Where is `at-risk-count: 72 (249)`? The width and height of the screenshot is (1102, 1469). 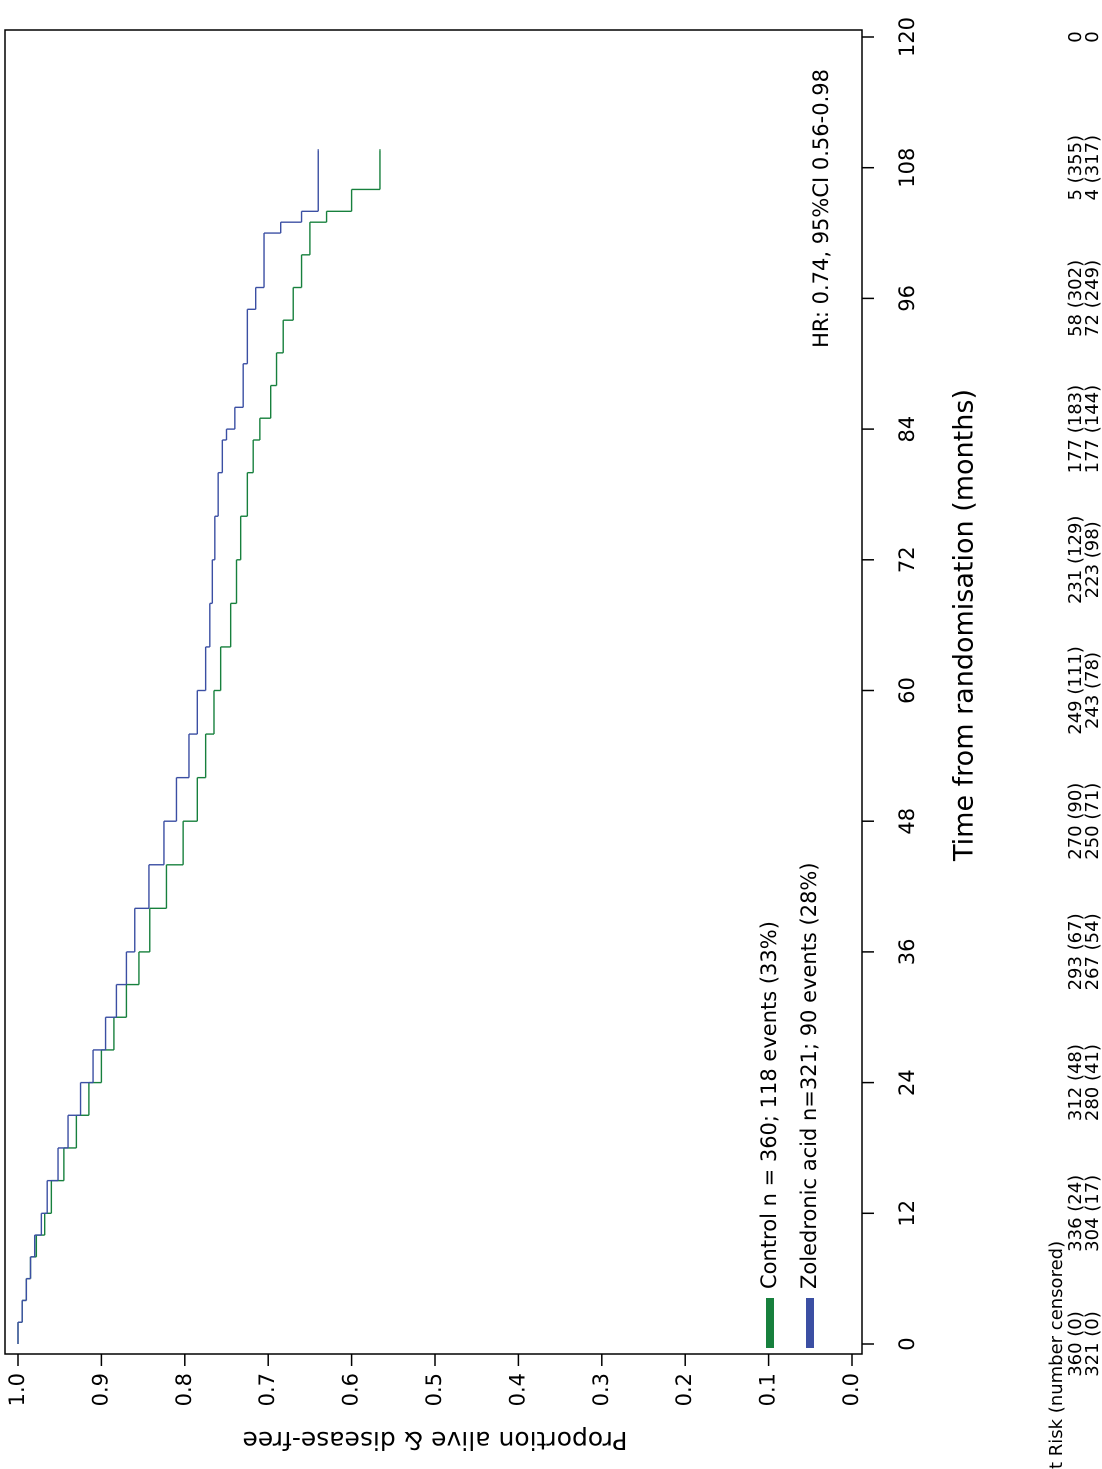
at-risk-count: 72 (249) is located at coordinates (1092, 298).